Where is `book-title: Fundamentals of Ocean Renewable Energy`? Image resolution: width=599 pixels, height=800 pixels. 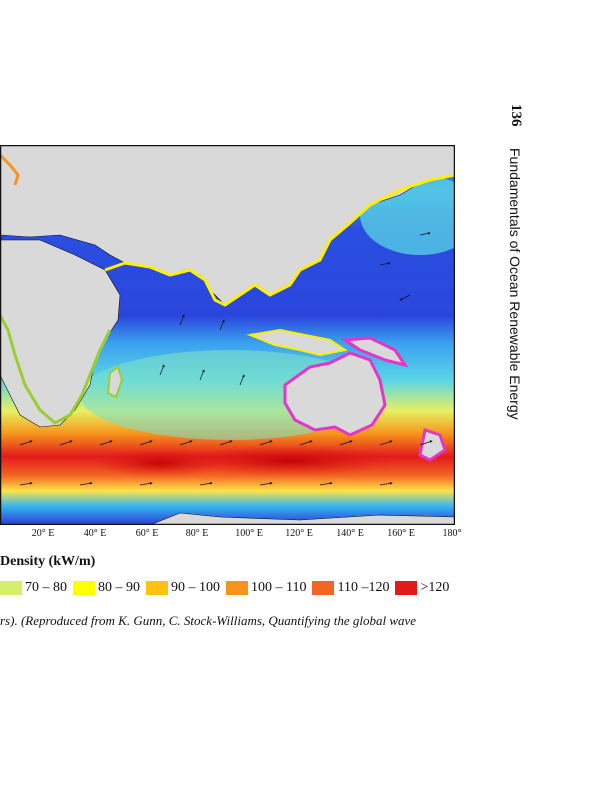
book-title: Fundamentals of Ocean Renewable Energy is located at coordinates (515, 284).